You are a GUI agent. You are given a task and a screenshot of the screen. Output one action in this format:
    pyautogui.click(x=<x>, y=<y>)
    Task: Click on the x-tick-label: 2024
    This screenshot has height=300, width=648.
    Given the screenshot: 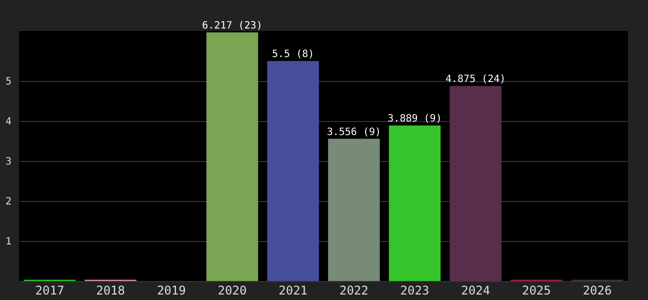 What is the action you would take?
    pyautogui.click(x=475, y=291)
    